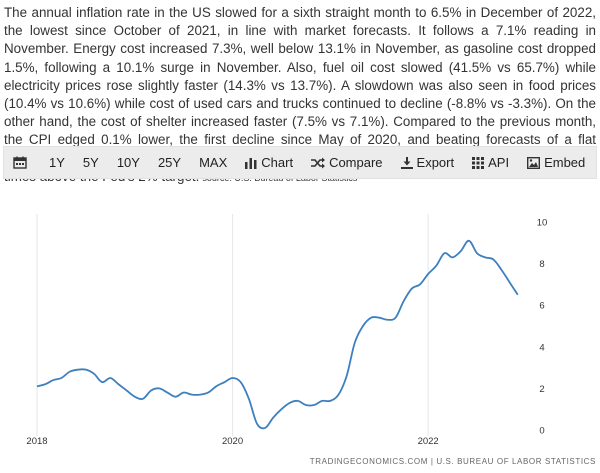  Describe the element at coordinates (318, 162) in the screenshot. I see `shuffle-icon` at that location.